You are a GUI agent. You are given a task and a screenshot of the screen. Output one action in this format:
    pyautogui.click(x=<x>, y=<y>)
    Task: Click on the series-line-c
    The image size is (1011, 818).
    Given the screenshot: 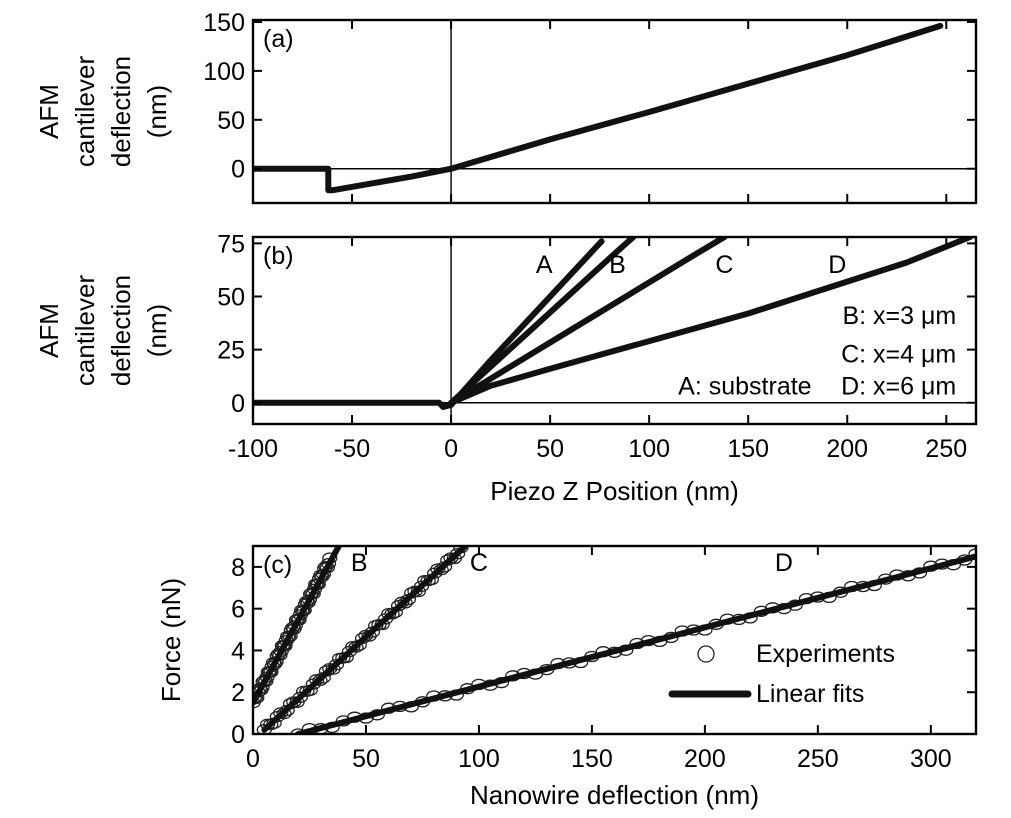 What is the action you would take?
    pyautogui.click(x=588, y=321)
    